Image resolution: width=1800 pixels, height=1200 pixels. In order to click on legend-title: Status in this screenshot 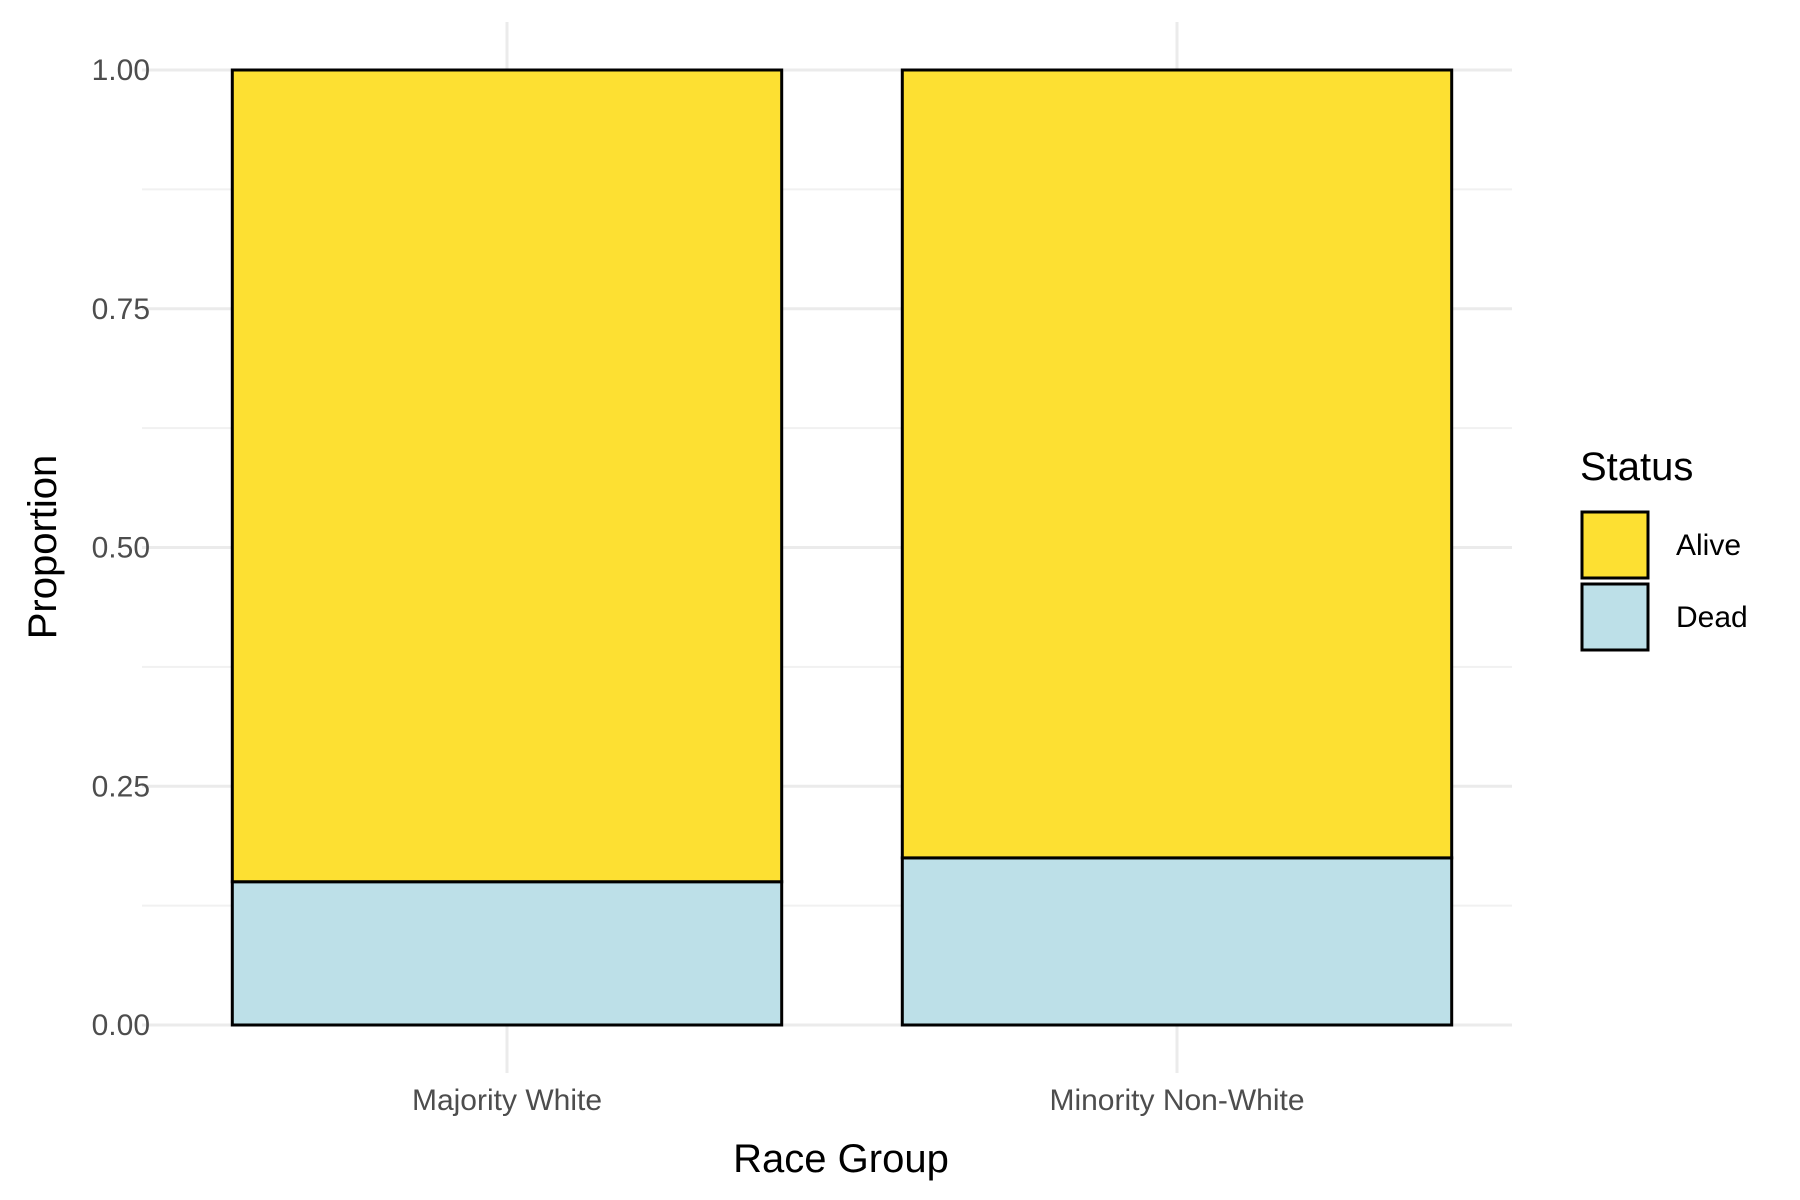, I will do `click(1636, 467)`.